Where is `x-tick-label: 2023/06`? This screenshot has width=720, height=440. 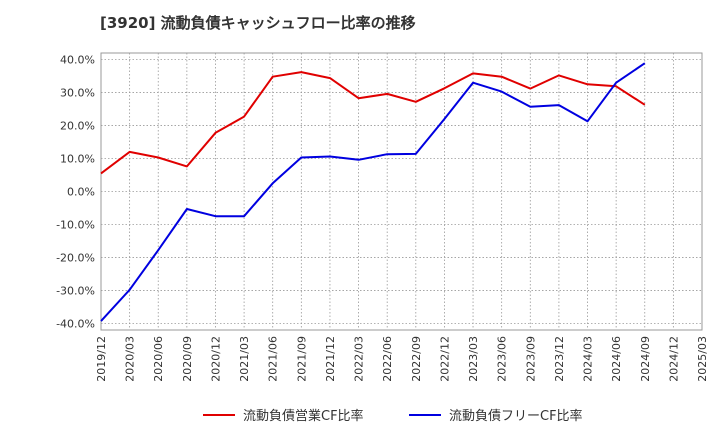 x-tick-label: 2023/06 is located at coordinates (502, 359).